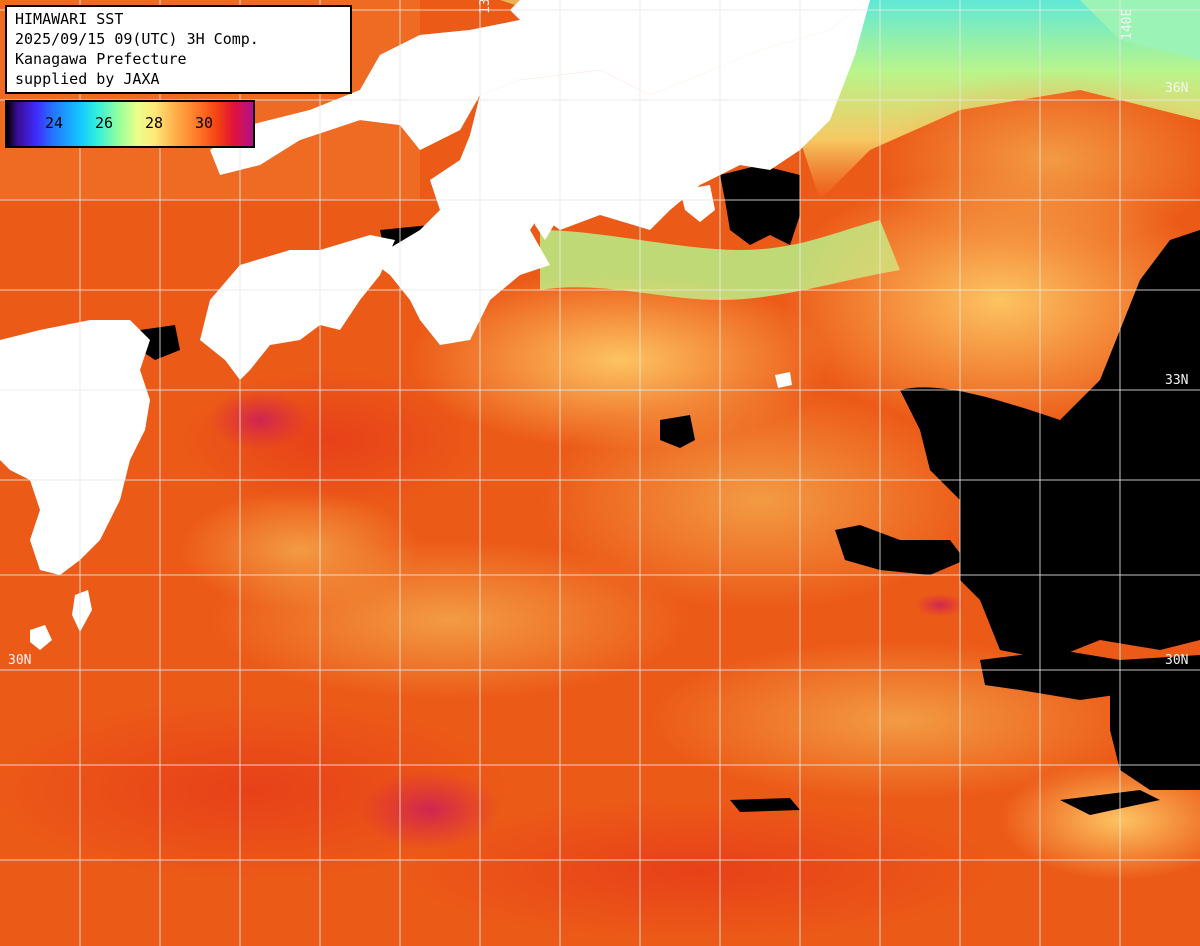 This screenshot has height=946, width=1200. What do you see at coordinates (54, 123) in the screenshot?
I see `colorbar-tick-24: 24` at bounding box center [54, 123].